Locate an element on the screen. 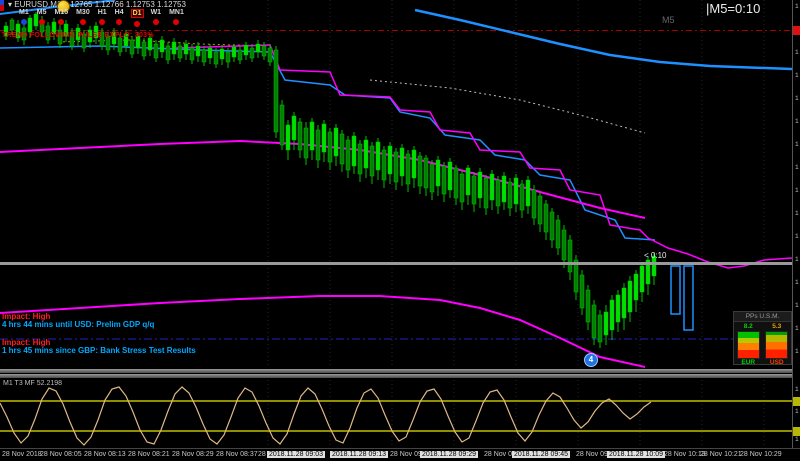  time-axis-label-highlighted: 2018.11.28 09:13 is located at coordinates (359, 454).